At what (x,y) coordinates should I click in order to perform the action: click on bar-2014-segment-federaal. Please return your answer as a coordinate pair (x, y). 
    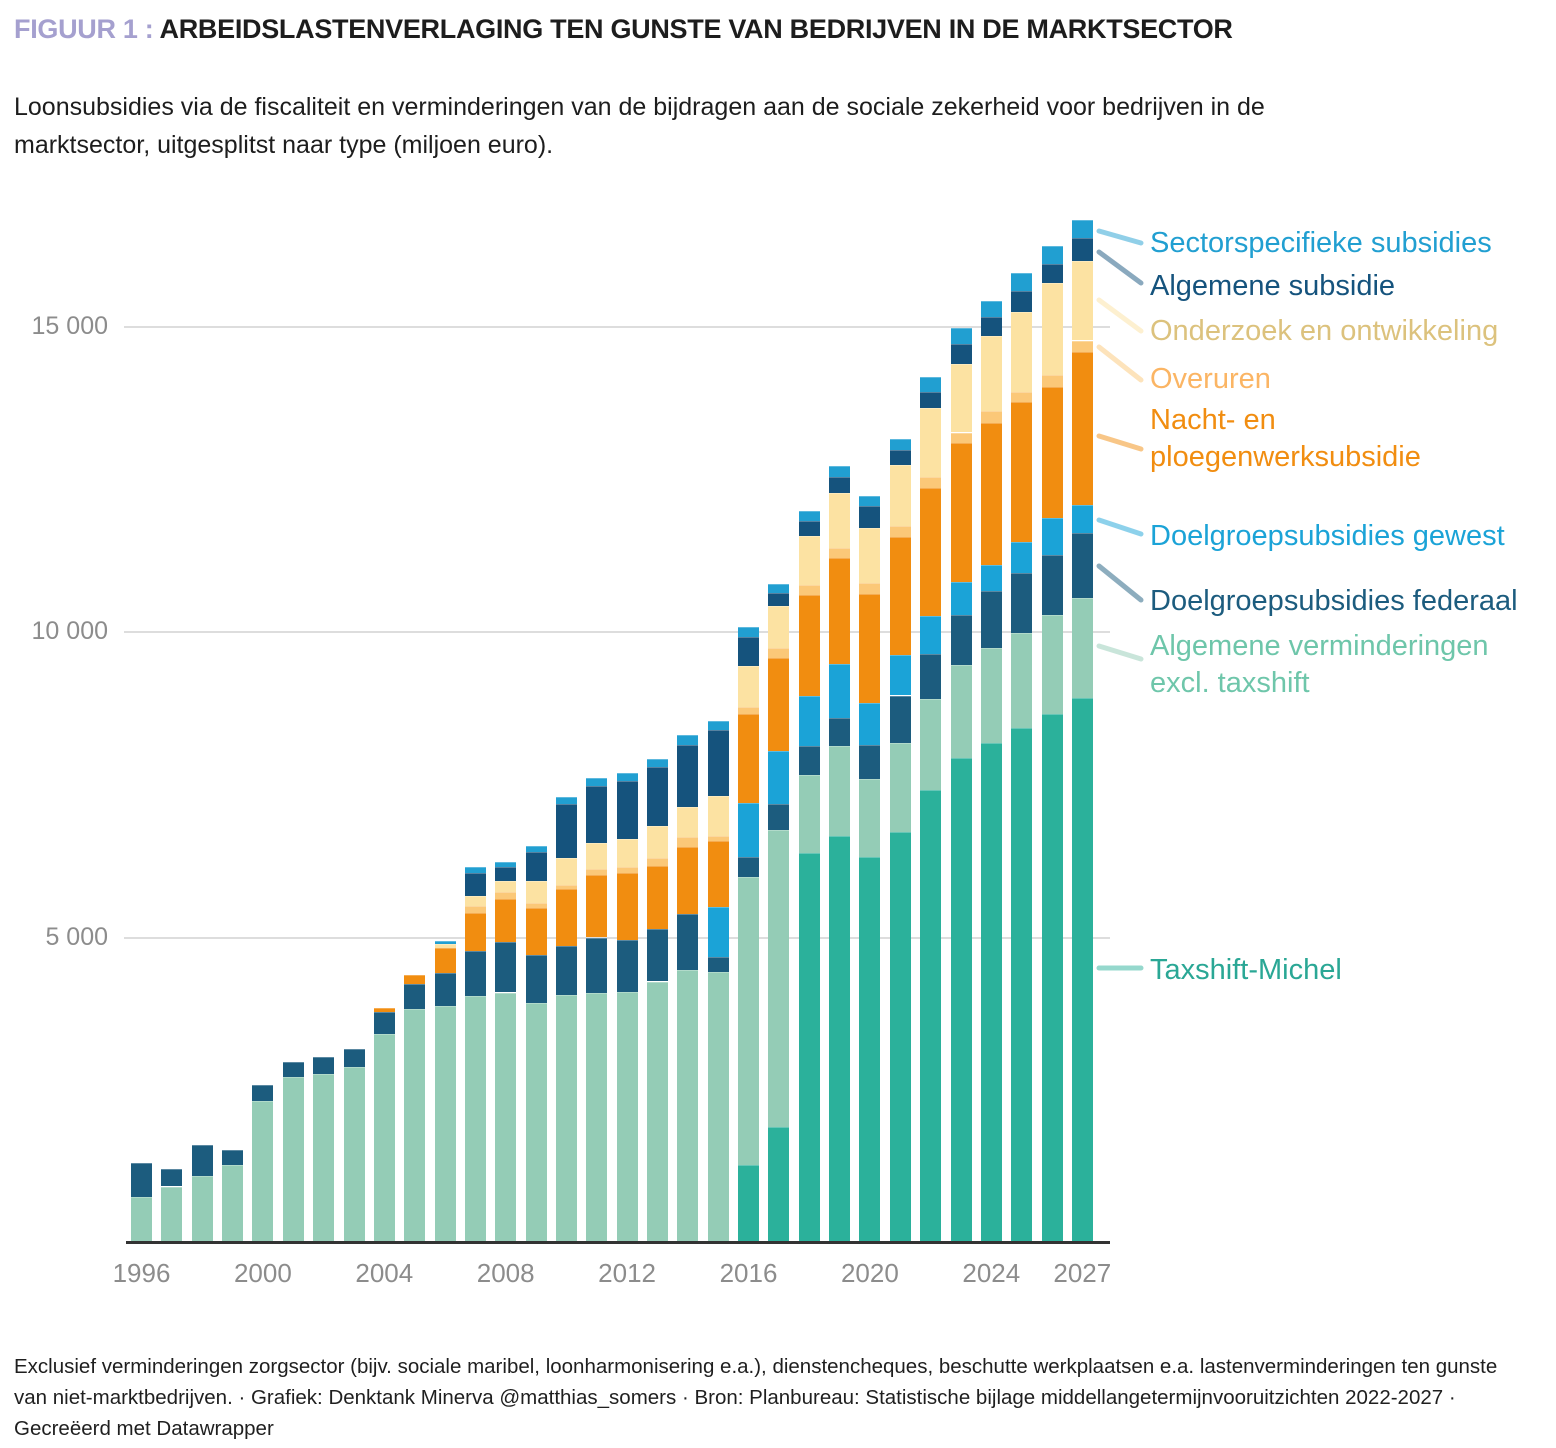
    Looking at the image, I should click on (688, 942).